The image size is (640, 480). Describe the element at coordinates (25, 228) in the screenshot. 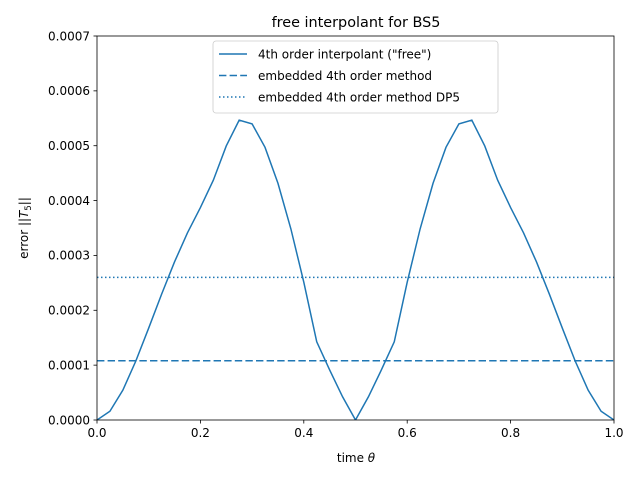

I see `y-axis-label: error ||T5||` at that location.